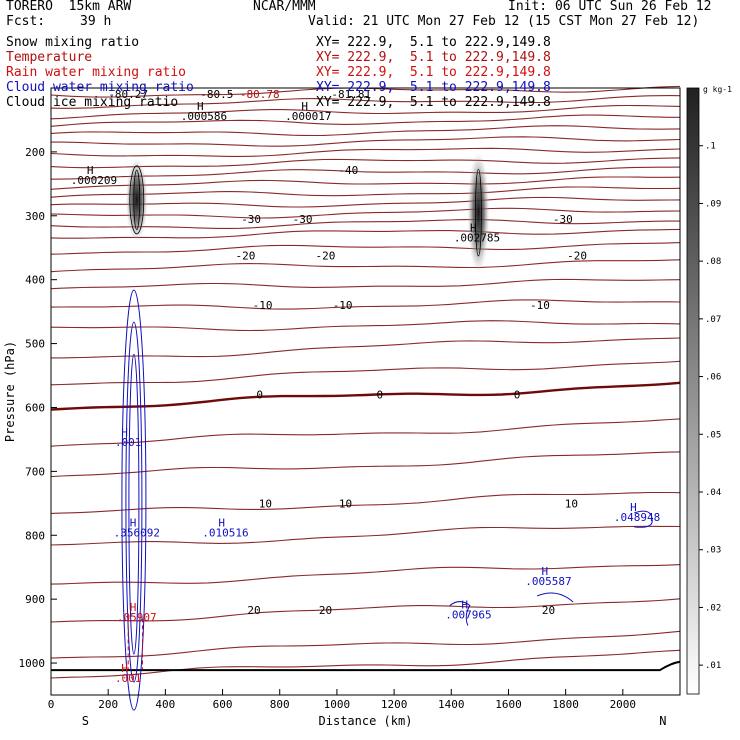  I want to click on rain-water-contours, so click(135, 644).